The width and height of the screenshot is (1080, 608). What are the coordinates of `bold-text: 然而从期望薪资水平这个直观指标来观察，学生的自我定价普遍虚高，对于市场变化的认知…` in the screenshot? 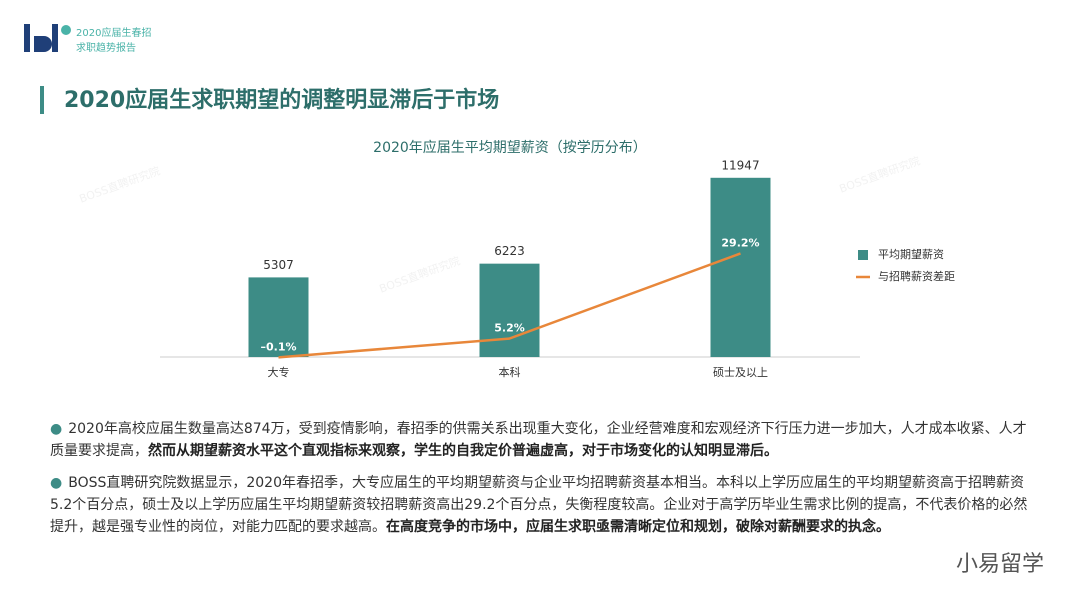 It's located at (463, 451).